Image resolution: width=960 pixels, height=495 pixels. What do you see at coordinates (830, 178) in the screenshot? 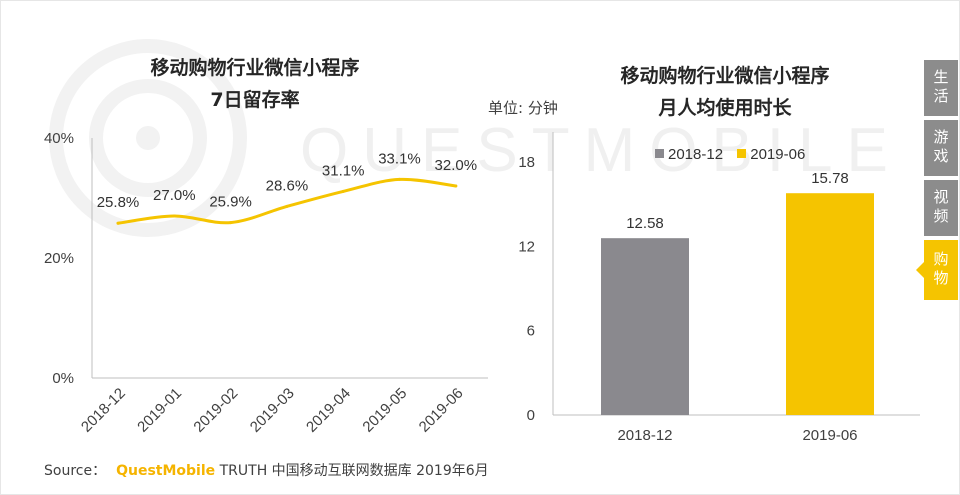
I see `bar-value-label: 15.78` at bounding box center [830, 178].